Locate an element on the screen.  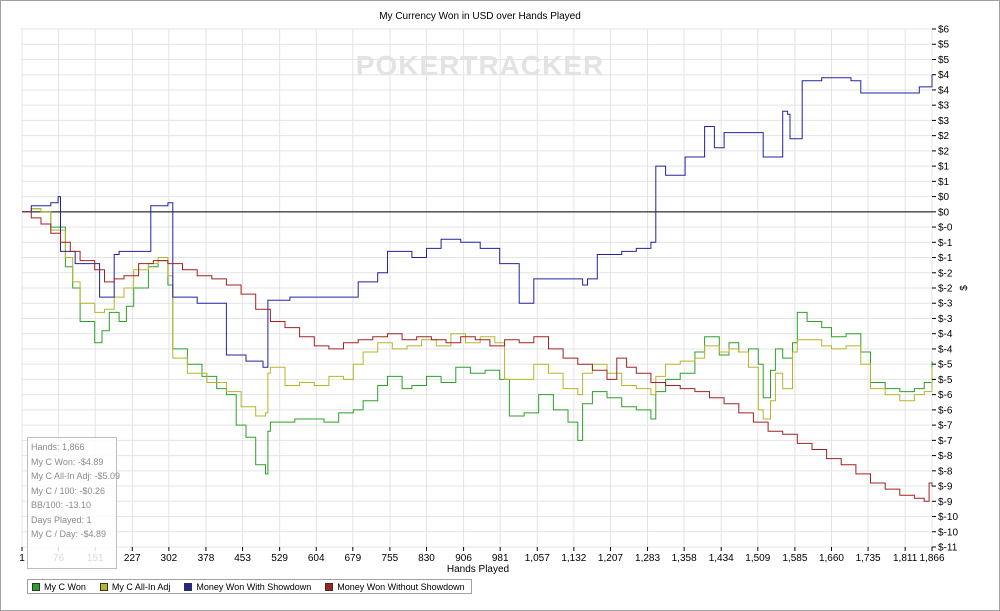
stat-hands: Hands: 1,866 is located at coordinates (58, 447).